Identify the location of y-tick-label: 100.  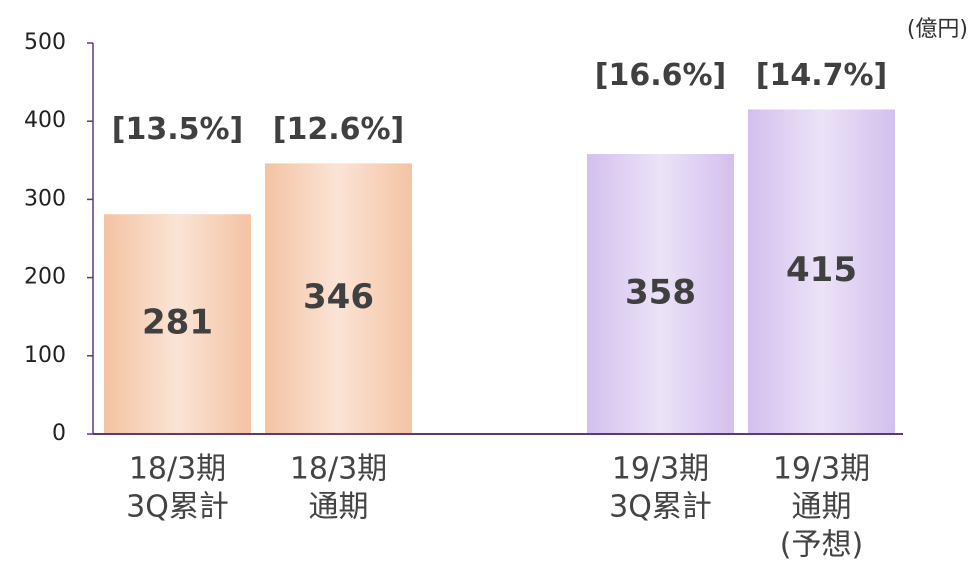
(45, 355).